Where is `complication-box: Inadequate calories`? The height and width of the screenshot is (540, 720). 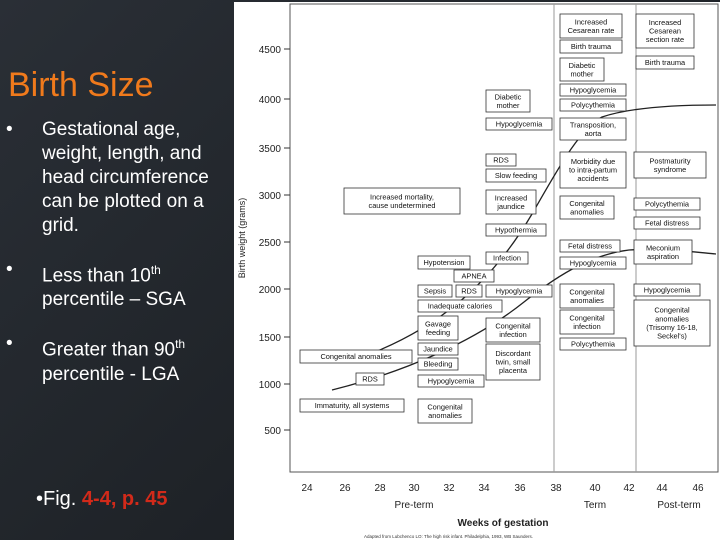
complication-box: Inadequate calories is located at coordinates (460, 306).